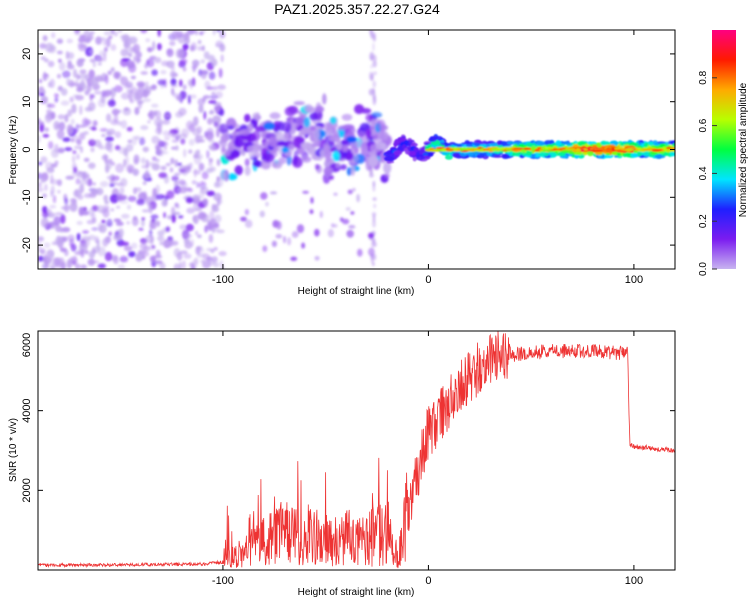  I want to click on colorbar-label: Normalized spectral amplitude, so click(743, 149).